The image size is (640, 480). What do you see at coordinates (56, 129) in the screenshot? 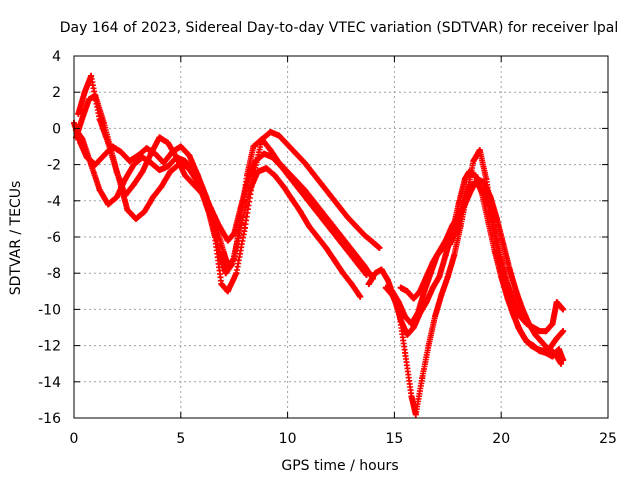
I see `y-tick-label: 0` at bounding box center [56, 129].